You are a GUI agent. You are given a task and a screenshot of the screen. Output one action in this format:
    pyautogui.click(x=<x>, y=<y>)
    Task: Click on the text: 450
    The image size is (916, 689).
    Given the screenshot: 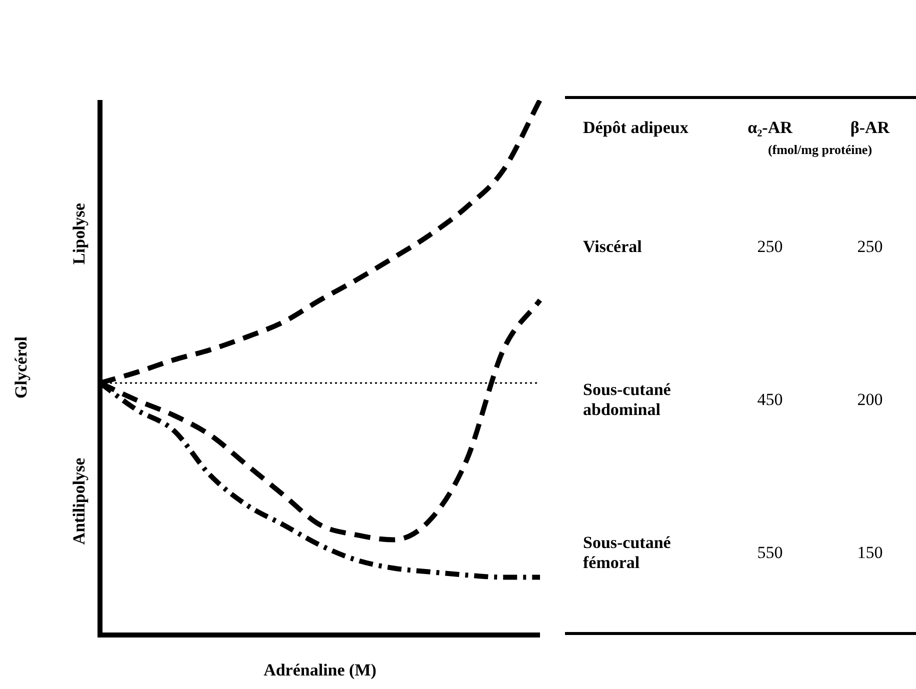 What is the action you would take?
    pyautogui.click(x=770, y=399)
    